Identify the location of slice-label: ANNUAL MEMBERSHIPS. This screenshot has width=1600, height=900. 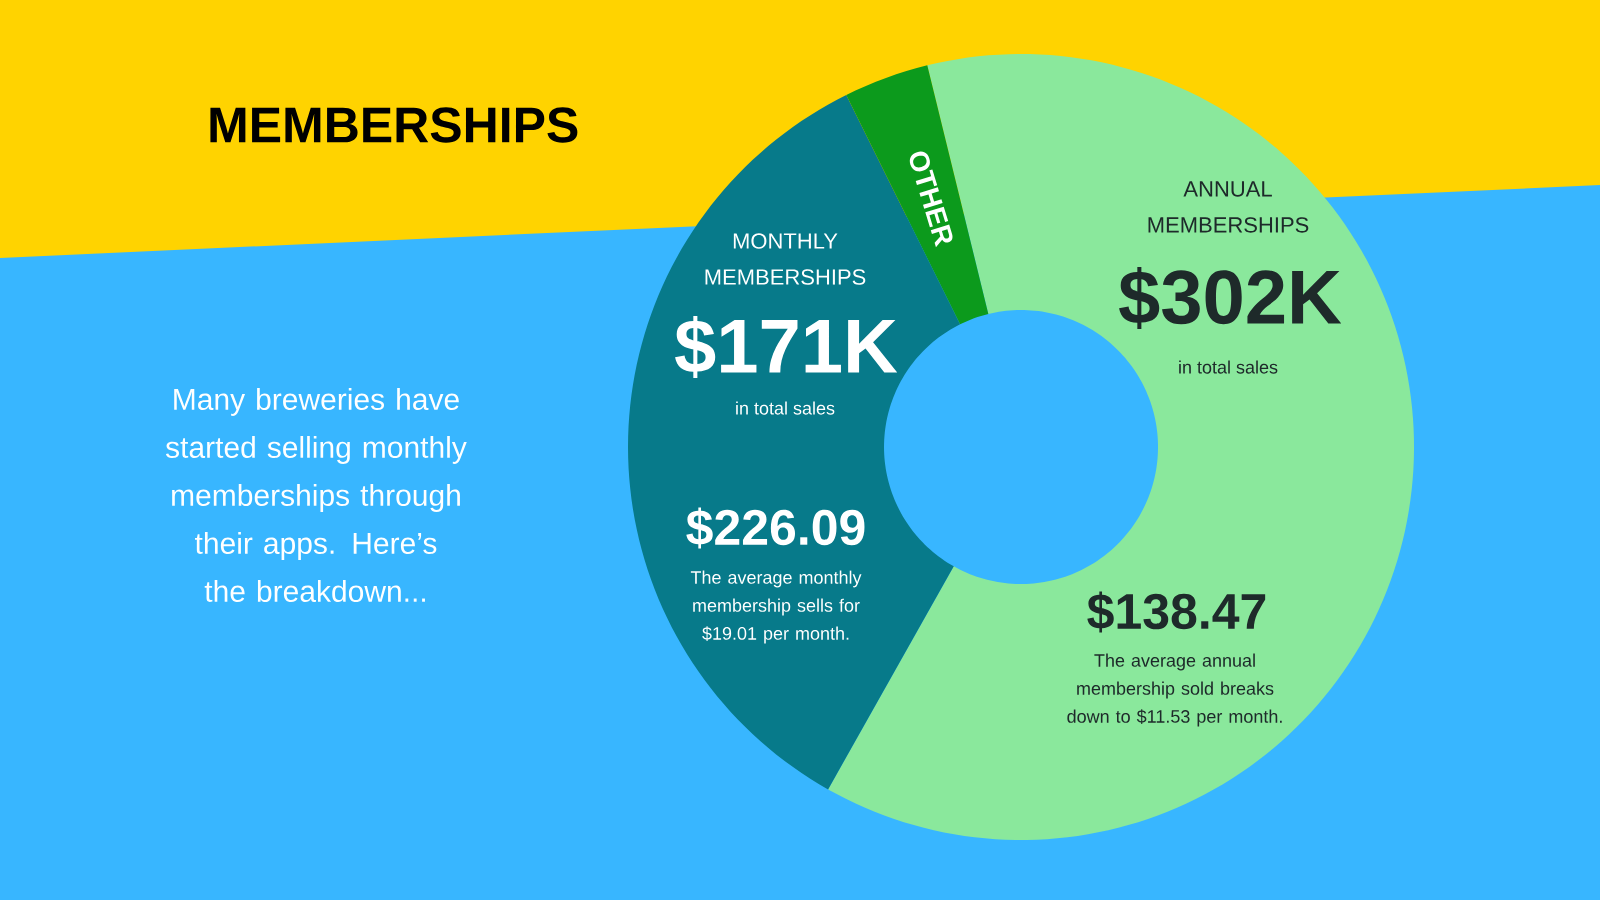
(1228, 207).